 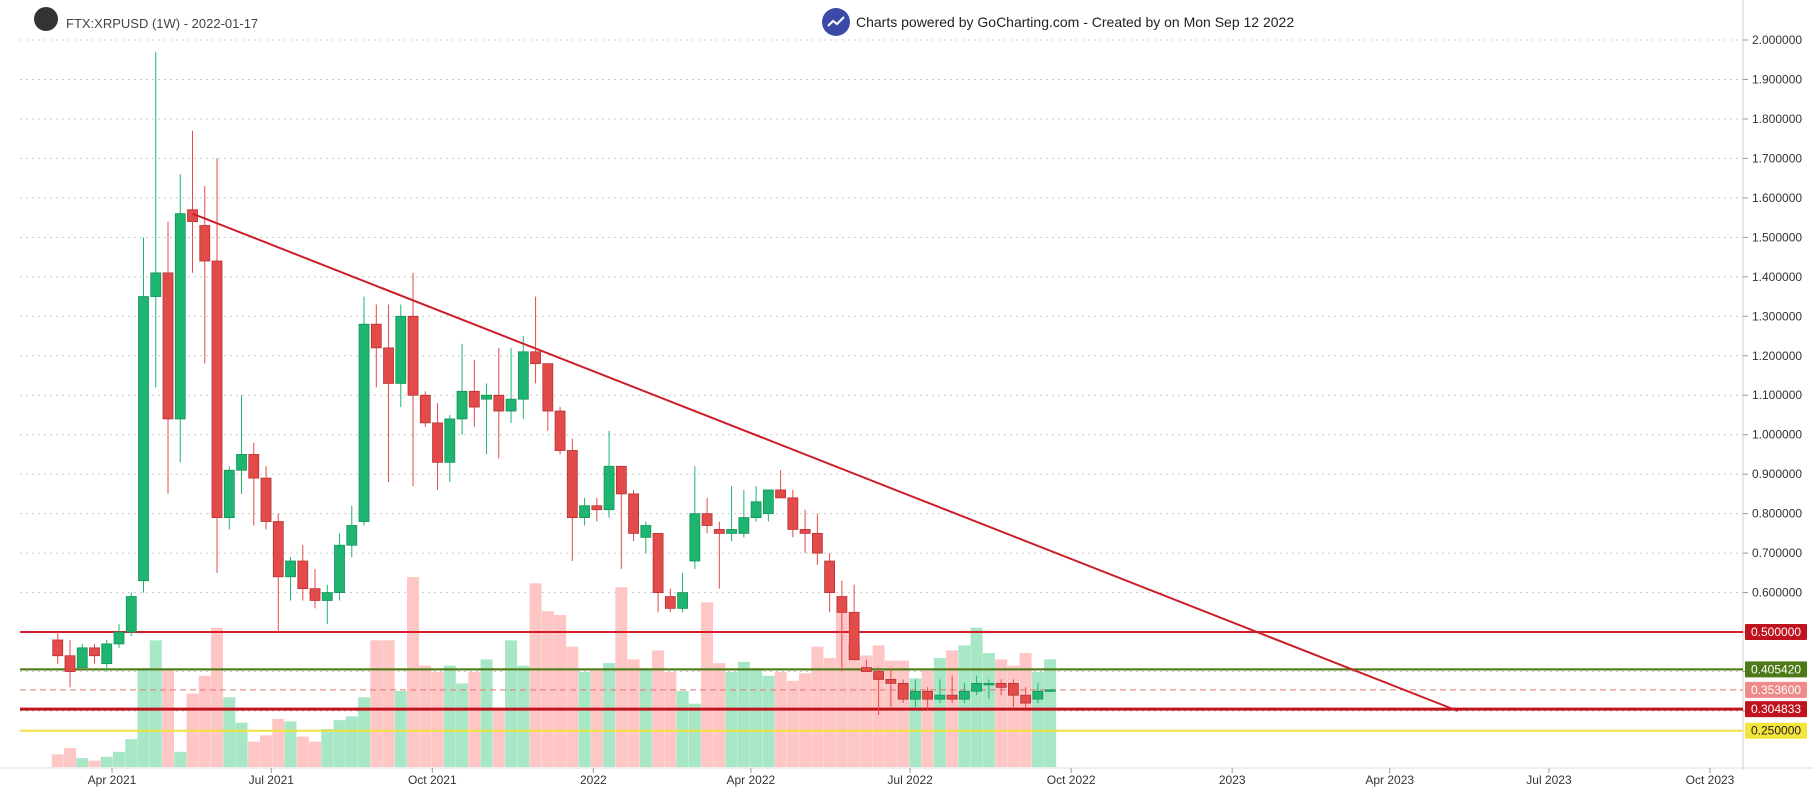 I want to click on price-tick-label: 0.700000, so click(x=1777, y=553).